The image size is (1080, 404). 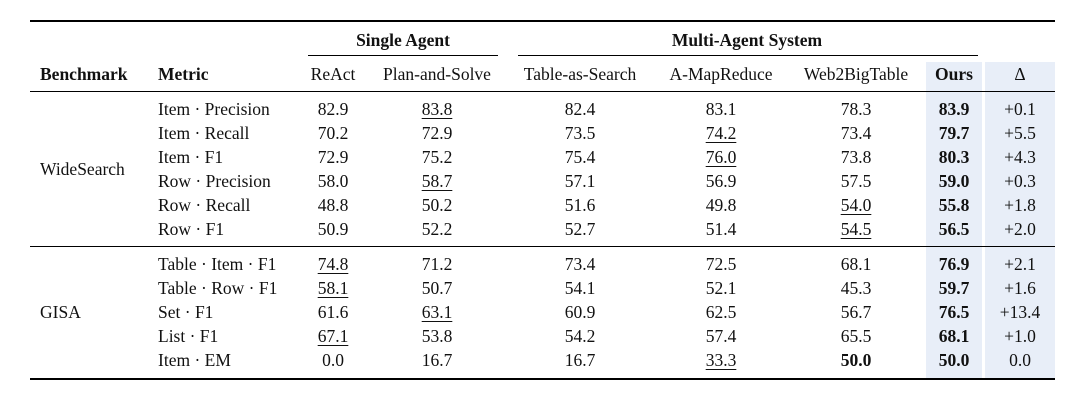 I want to click on metric-label: Item · F1, so click(x=191, y=157).